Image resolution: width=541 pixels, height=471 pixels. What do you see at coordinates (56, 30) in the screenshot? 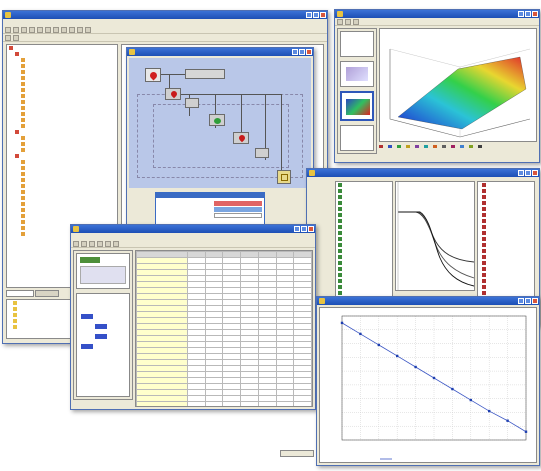
I see `undo-icon` at bounding box center [56, 30].